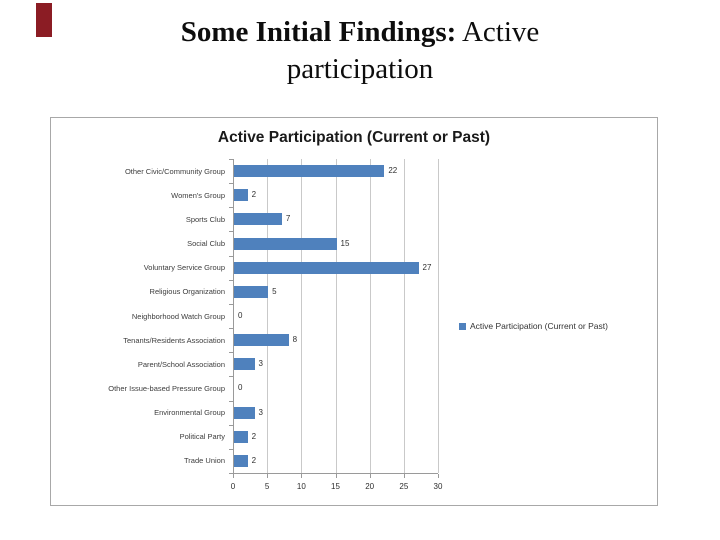 The image size is (720, 540). I want to click on category-label: Political Party, so click(202, 437).